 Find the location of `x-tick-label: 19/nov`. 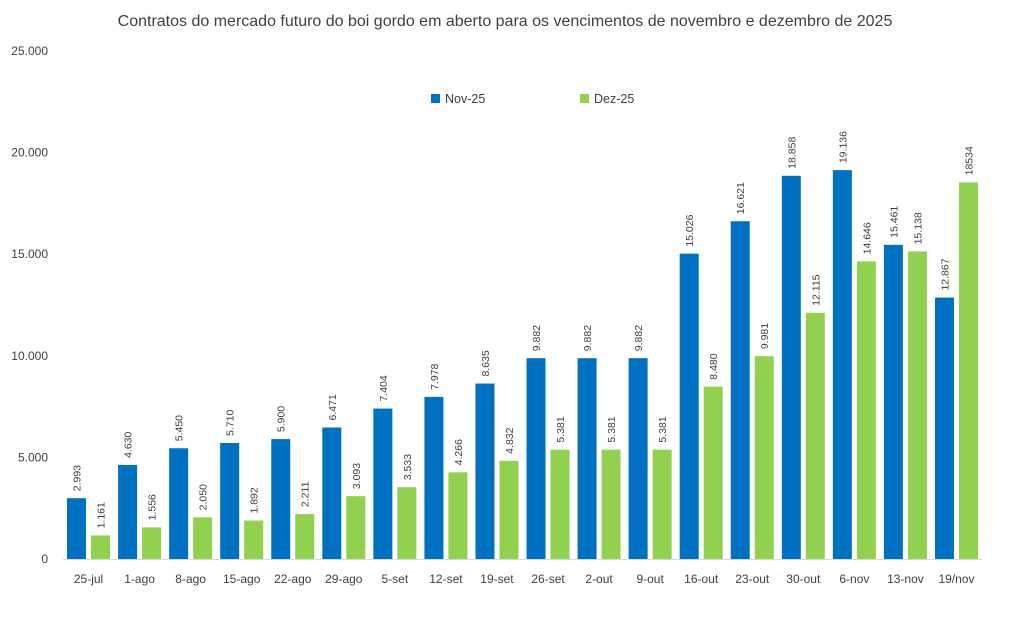

x-tick-label: 19/nov is located at coordinates (956, 579).